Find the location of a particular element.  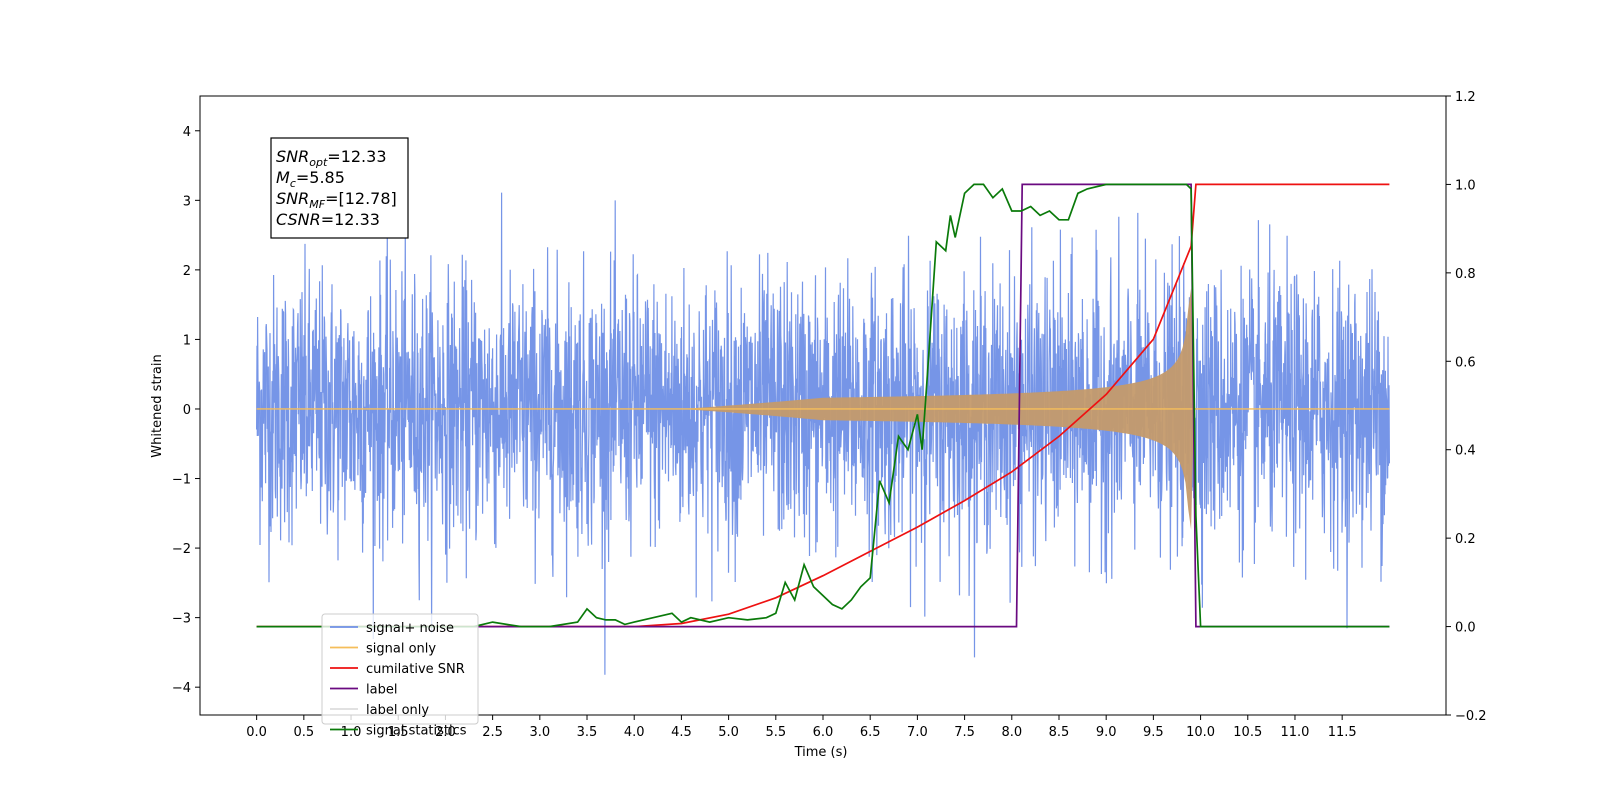

x-tick-label: 6.5 is located at coordinates (870, 732).